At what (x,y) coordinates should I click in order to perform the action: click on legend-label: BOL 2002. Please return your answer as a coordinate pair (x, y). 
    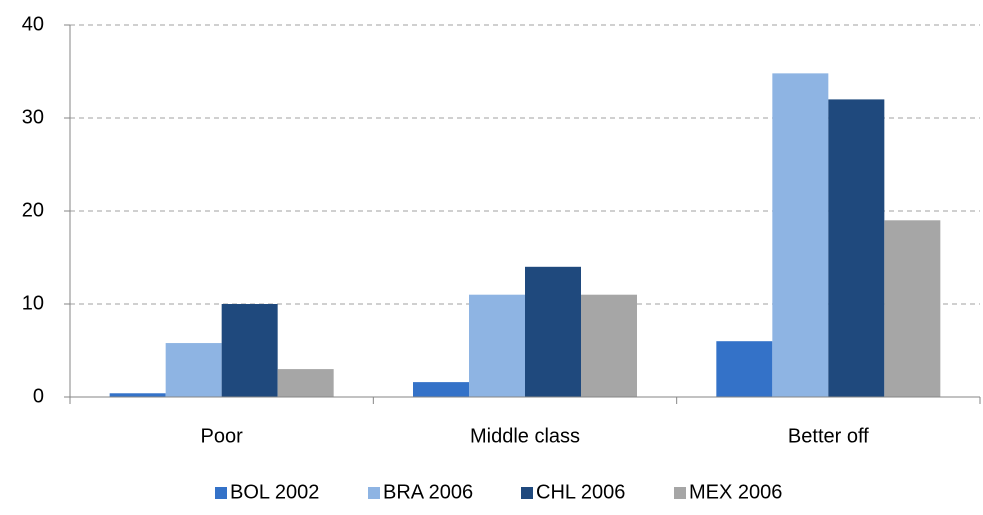
    Looking at the image, I should click on (274, 492).